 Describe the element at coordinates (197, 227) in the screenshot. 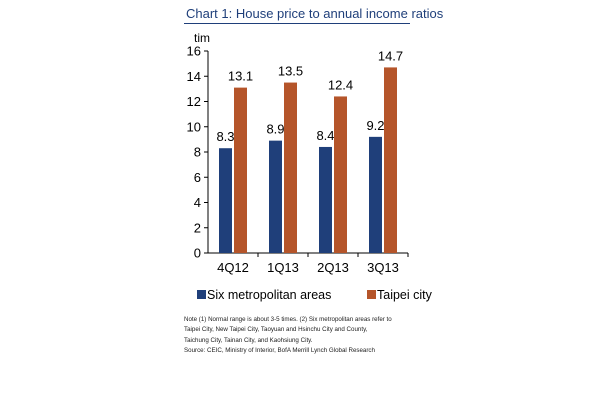

I see `y-tick-label: 2` at that location.